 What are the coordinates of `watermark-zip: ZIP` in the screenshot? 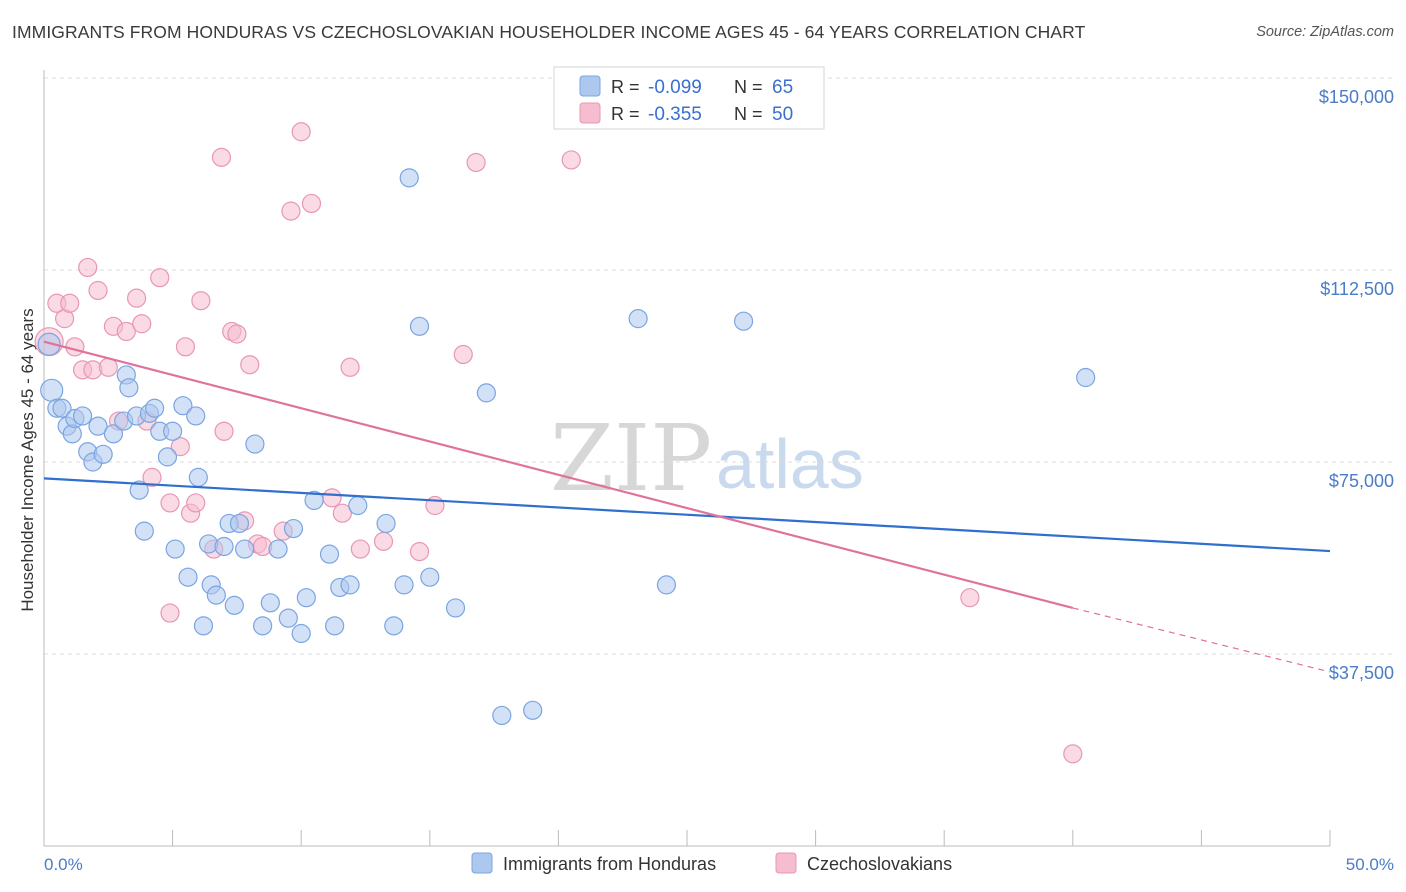 It's located at (631, 458).